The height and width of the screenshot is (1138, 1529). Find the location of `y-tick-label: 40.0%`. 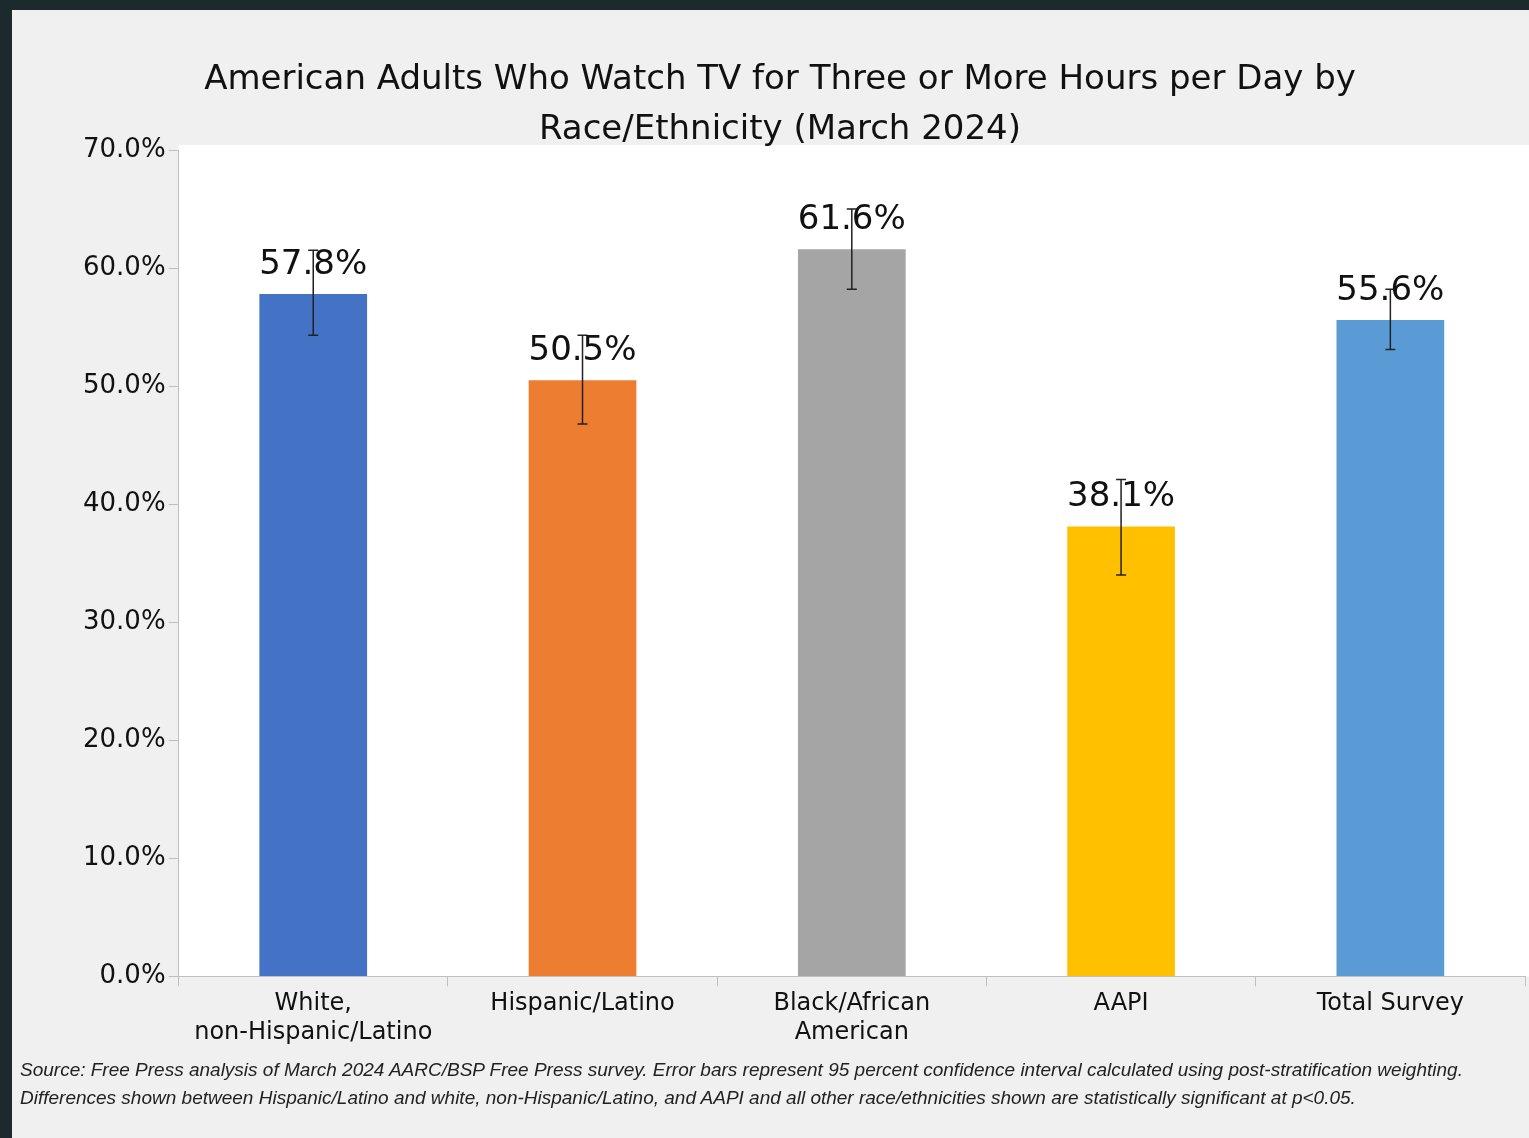

y-tick-label: 40.0% is located at coordinates (124, 501).